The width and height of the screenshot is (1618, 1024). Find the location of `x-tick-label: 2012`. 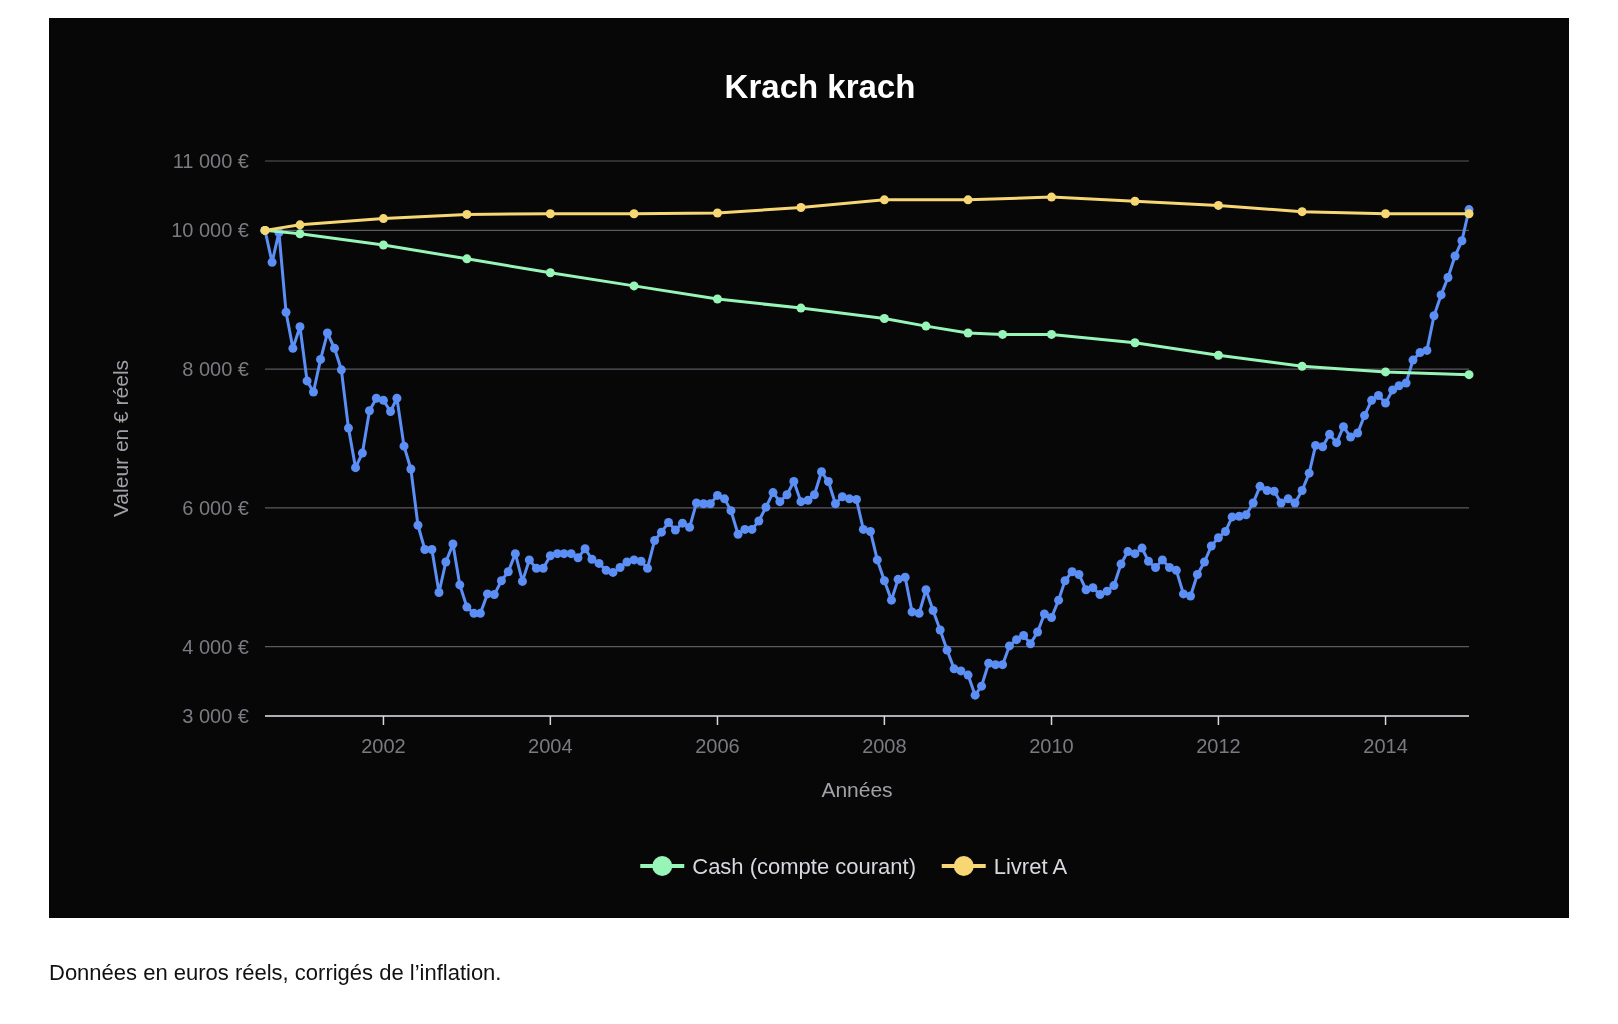

x-tick-label: 2012 is located at coordinates (1218, 746).